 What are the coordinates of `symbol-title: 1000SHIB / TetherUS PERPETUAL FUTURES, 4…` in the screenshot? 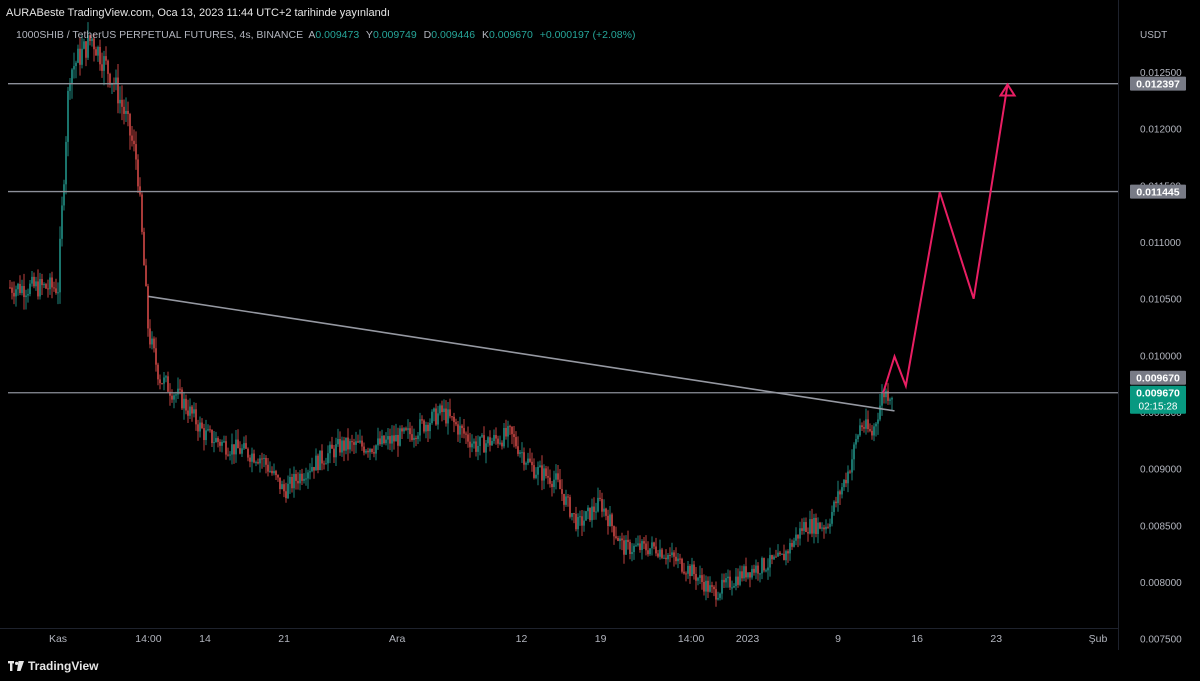 It's located at (160, 35).